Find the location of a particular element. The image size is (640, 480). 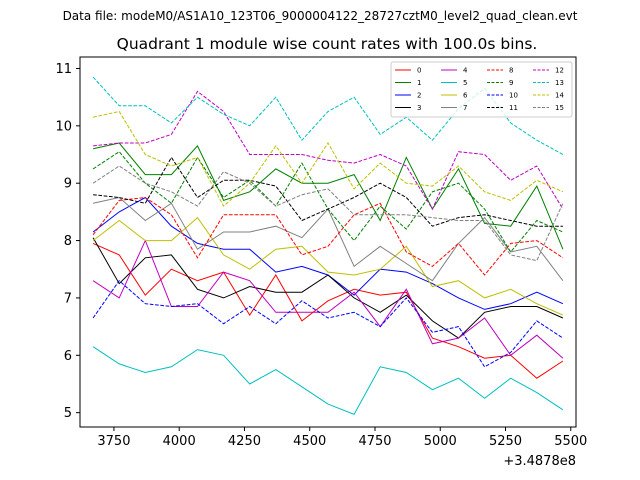

x-tick-label: 4500 is located at coordinates (309, 441).